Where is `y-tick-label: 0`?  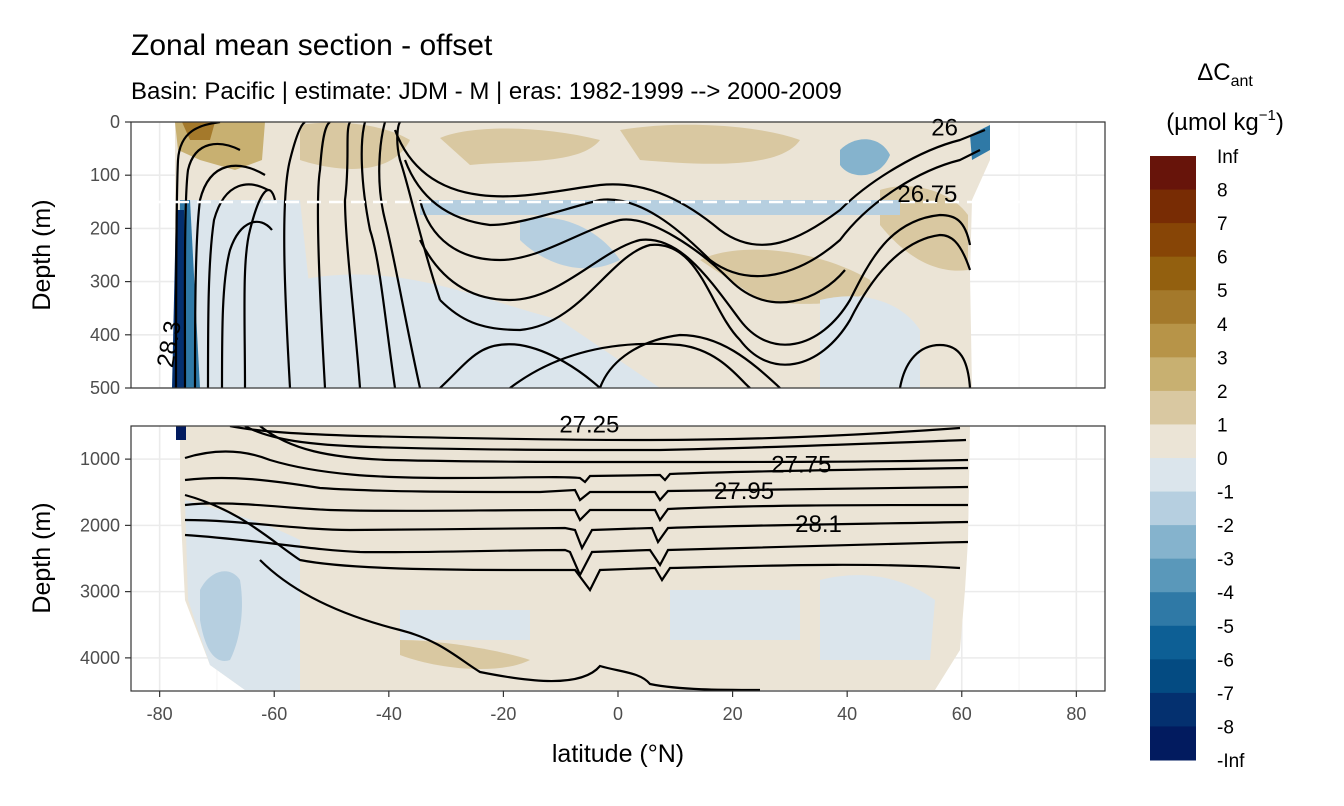 y-tick-label: 0 is located at coordinates (115, 122).